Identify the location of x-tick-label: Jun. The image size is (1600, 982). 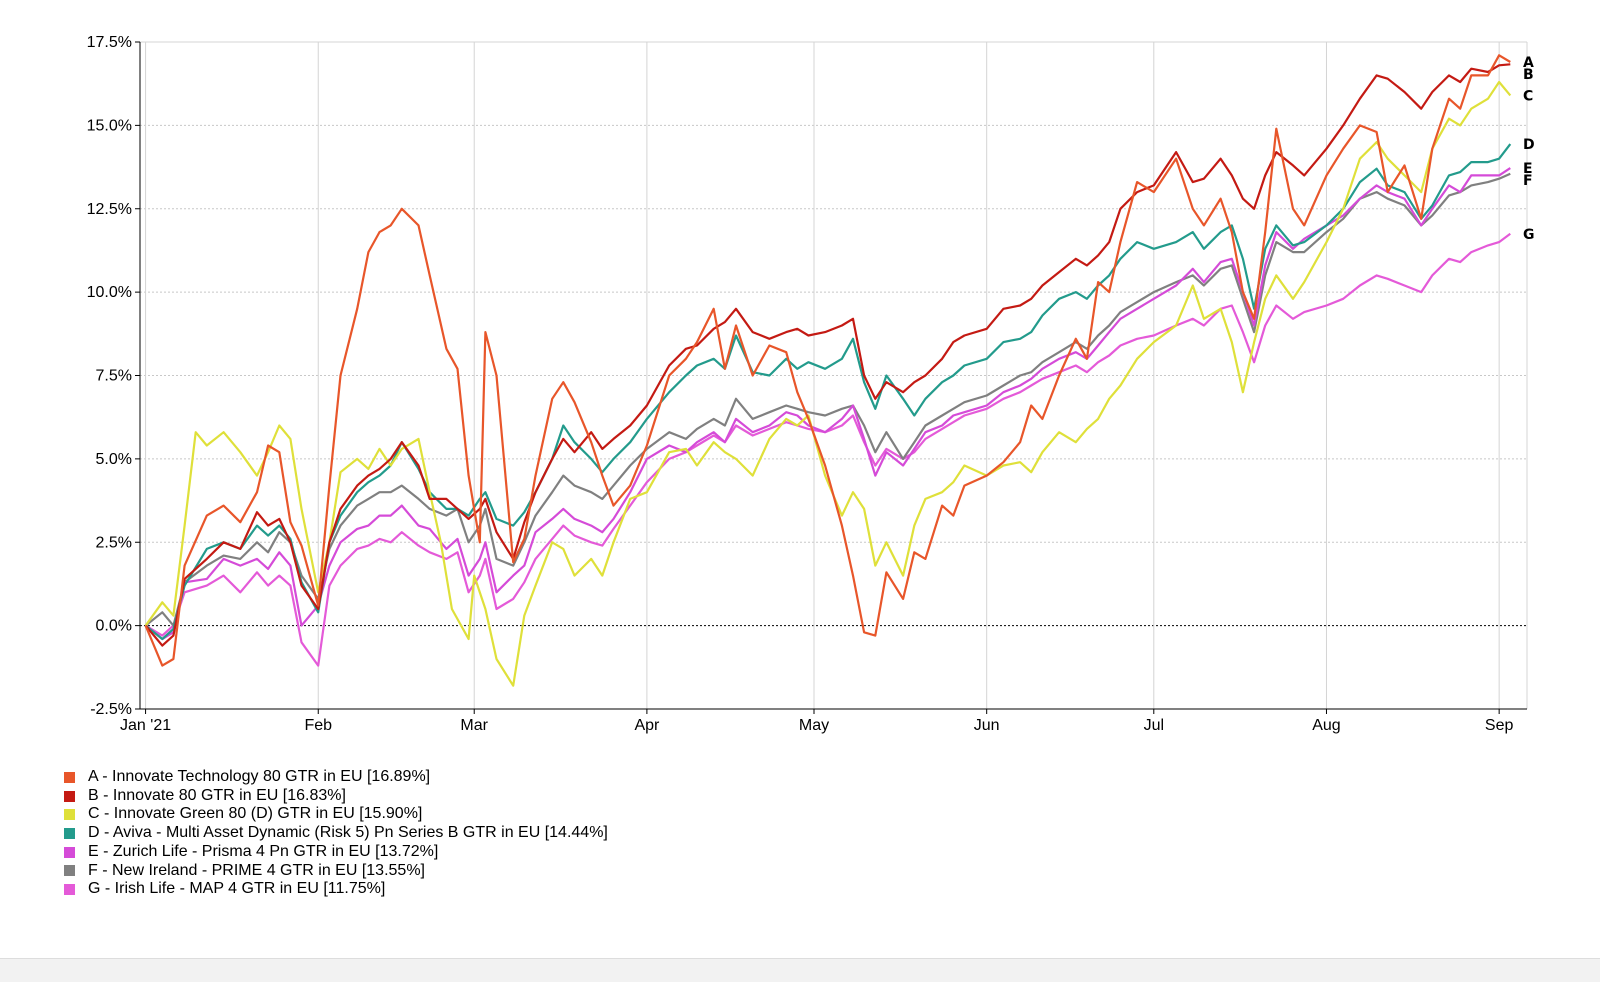
(987, 725).